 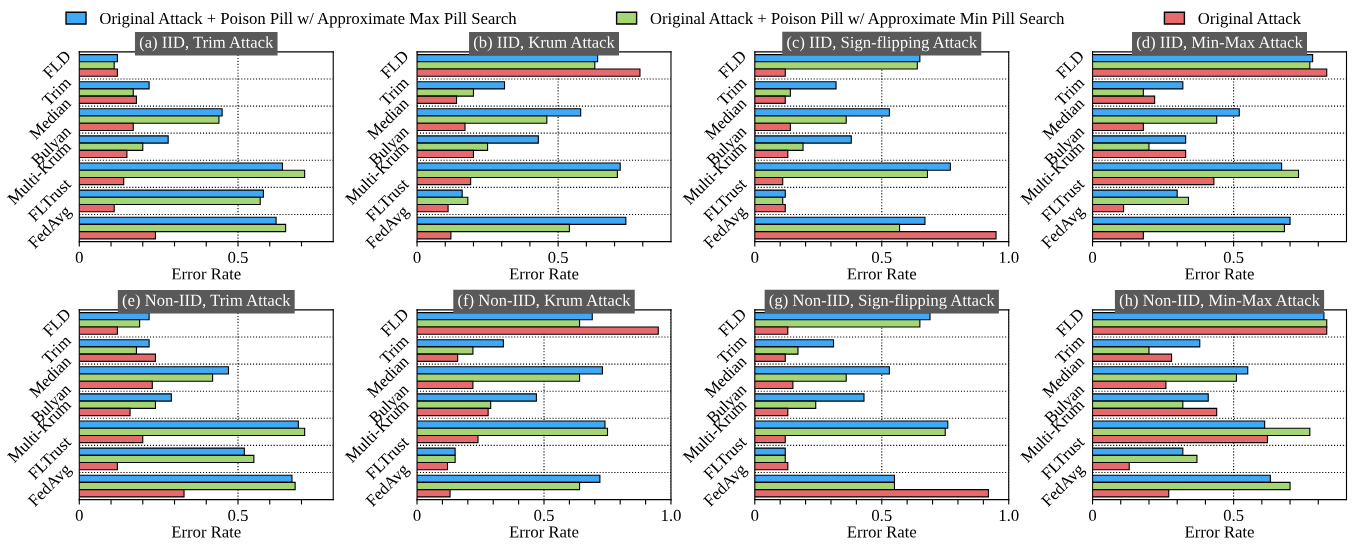 I want to click on chart-title: (h) Non-IID, Min-Max Attack, so click(x=1219, y=302).